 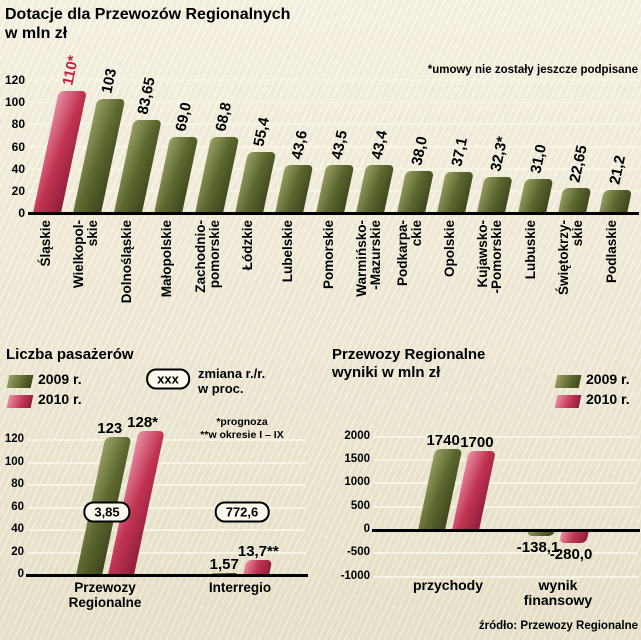 What do you see at coordinates (167, 259) in the screenshot?
I see `category-label-Małopolskie: Małopolskie` at bounding box center [167, 259].